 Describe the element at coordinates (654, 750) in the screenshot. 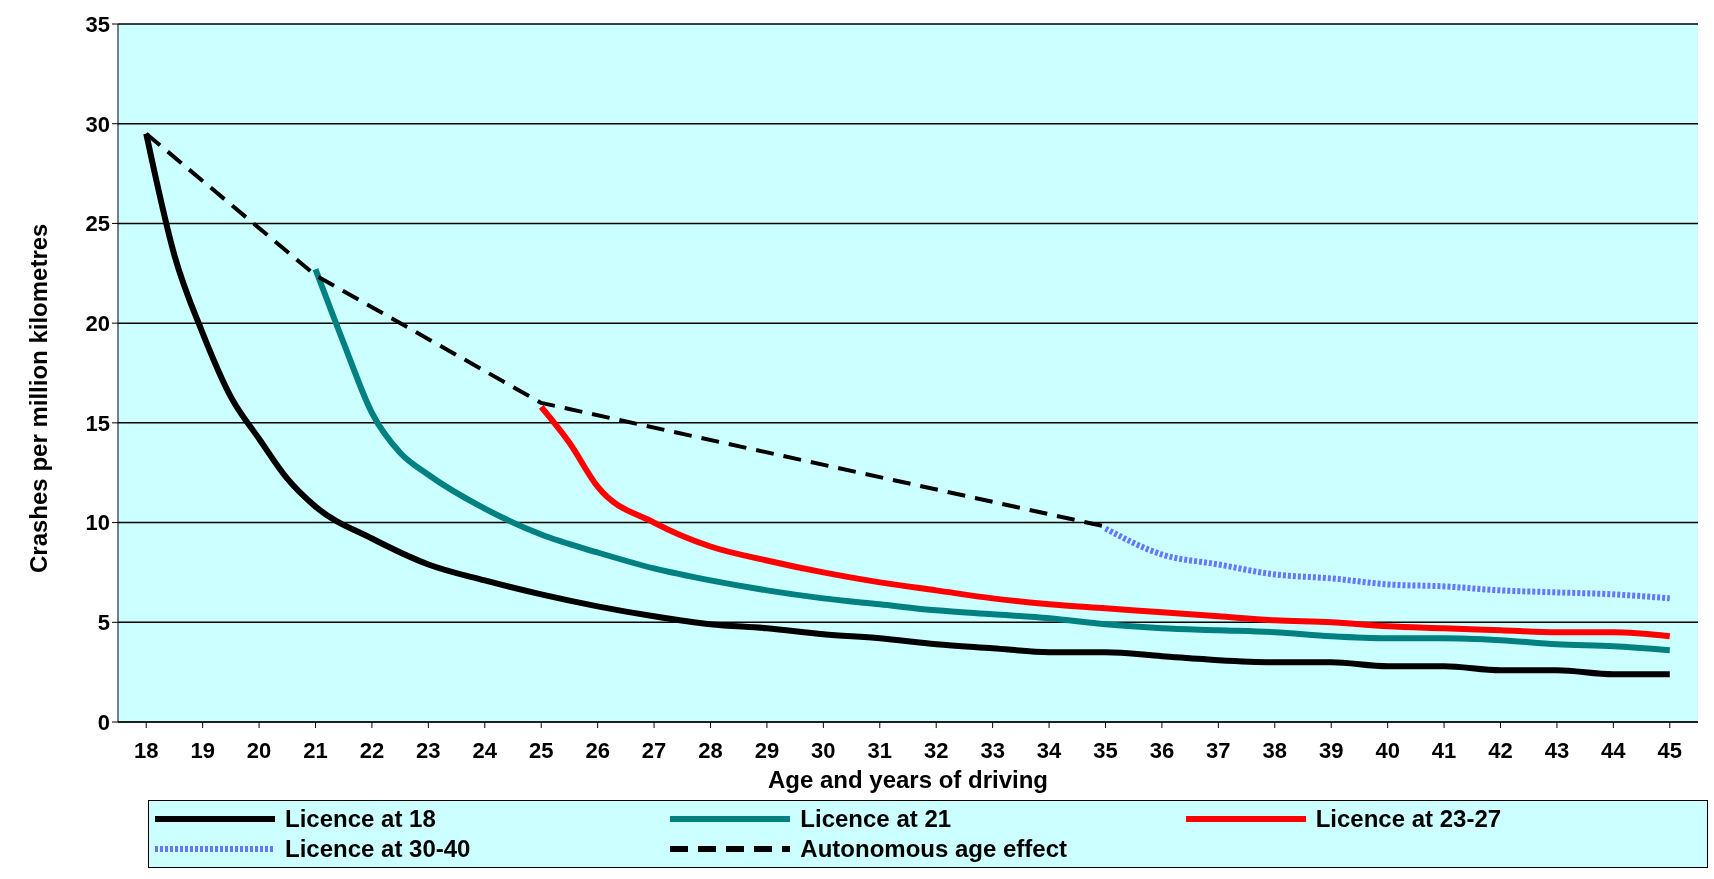

I see `x-tick-label: 27` at that location.